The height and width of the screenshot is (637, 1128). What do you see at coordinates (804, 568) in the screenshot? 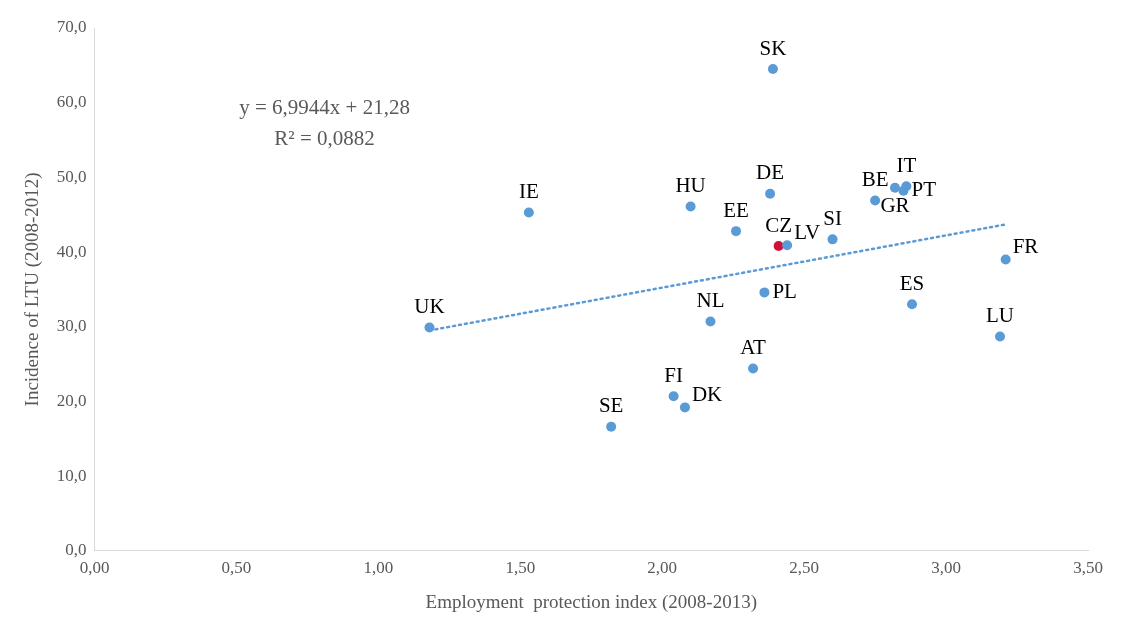
I see `x-tick-label: 2,50` at bounding box center [804, 568].